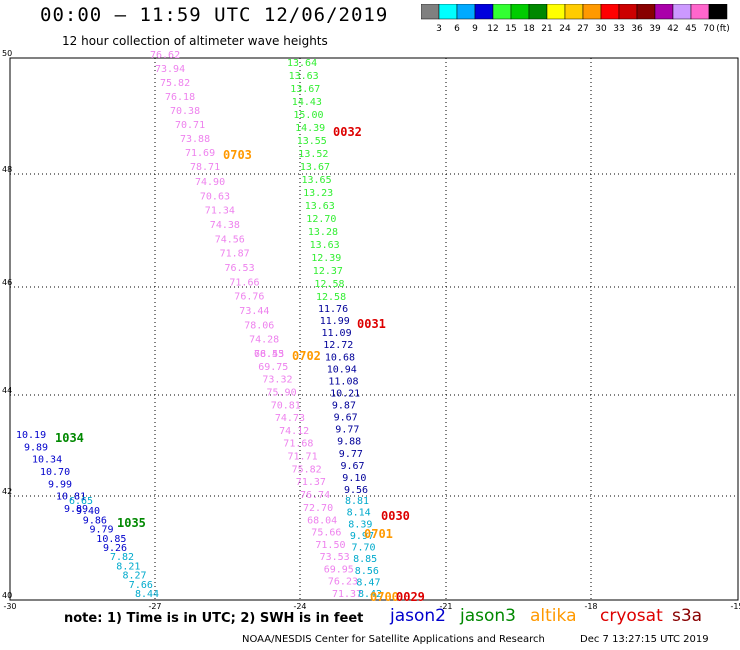  What do you see at coordinates (644, 639) in the screenshot?
I see `generated-timestamp: Dec 7 13:27:15 UTC 2019` at bounding box center [644, 639].